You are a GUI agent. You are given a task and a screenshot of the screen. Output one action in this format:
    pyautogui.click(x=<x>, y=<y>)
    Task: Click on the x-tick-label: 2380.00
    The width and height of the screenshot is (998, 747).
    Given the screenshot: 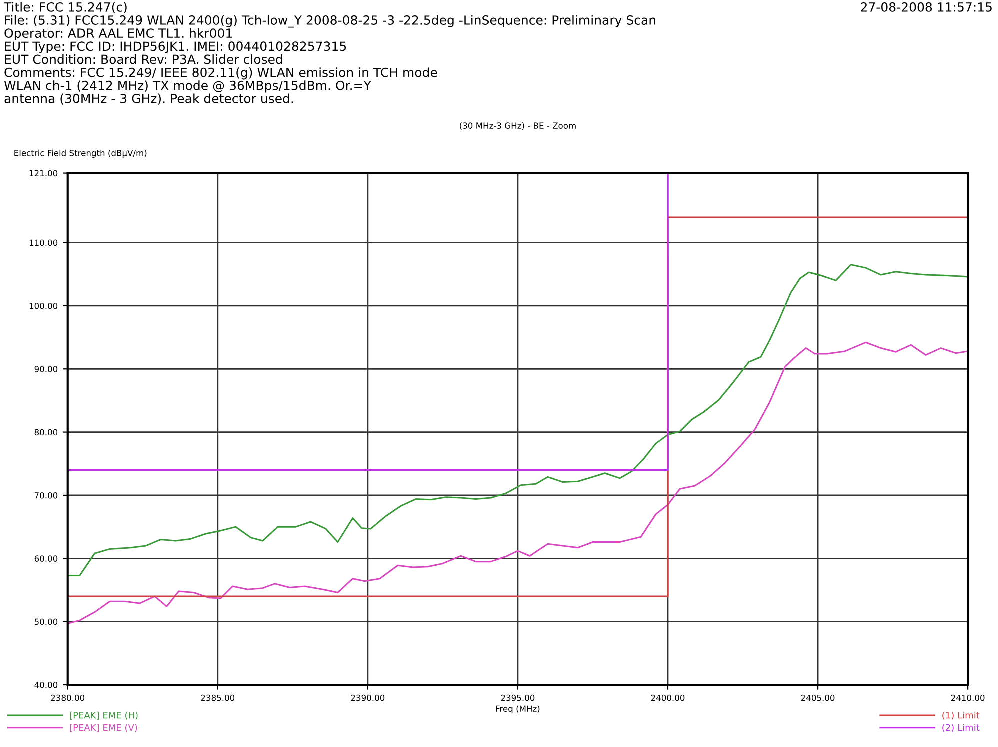 What is the action you would take?
    pyautogui.click(x=68, y=698)
    